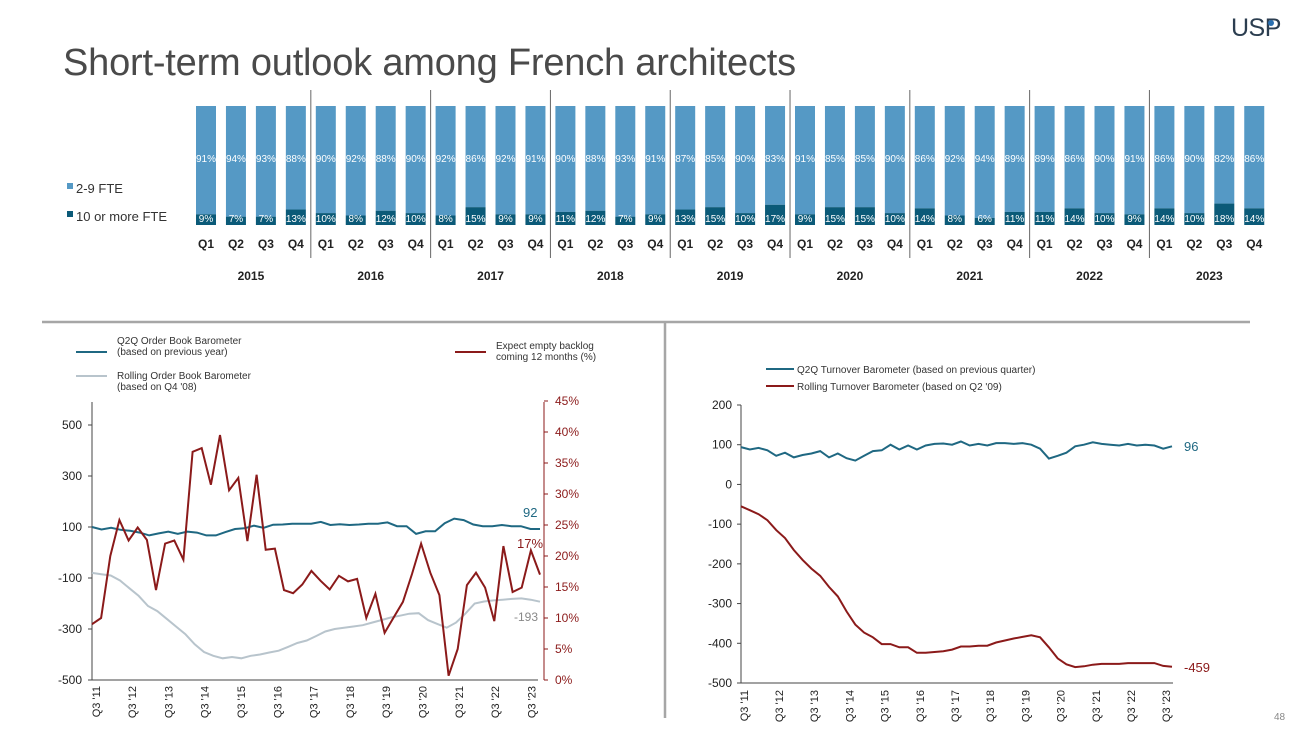  Describe the element at coordinates (236, 159) in the screenshot. I see `bar-label-2-9-fte: 94%` at that location.